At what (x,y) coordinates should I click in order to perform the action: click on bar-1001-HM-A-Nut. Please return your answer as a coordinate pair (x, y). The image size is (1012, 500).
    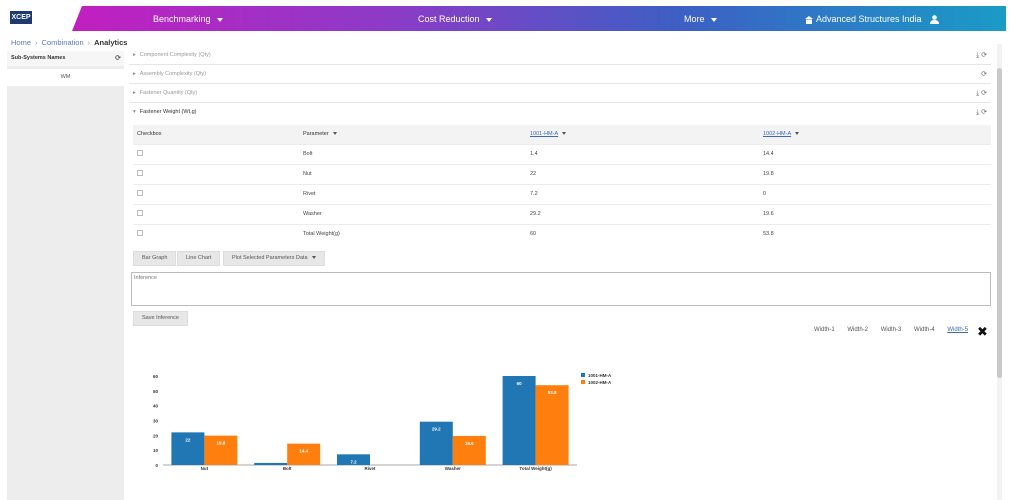
    Looking at the image, I should click on (188, 448).